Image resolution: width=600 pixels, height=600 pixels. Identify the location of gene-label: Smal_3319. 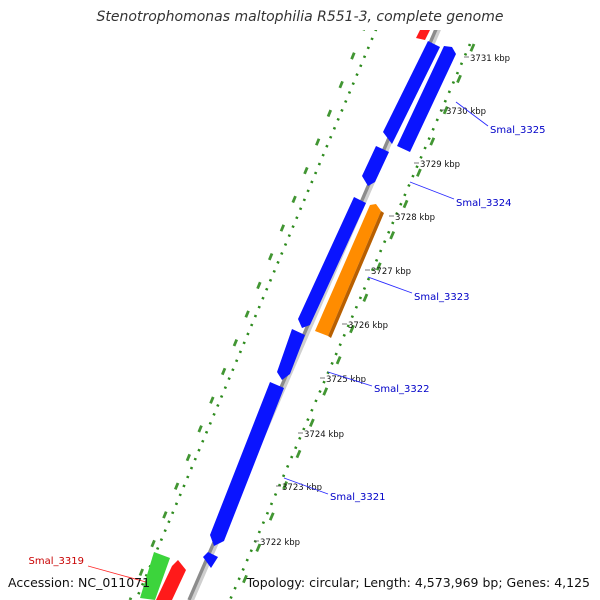
(56, 561).